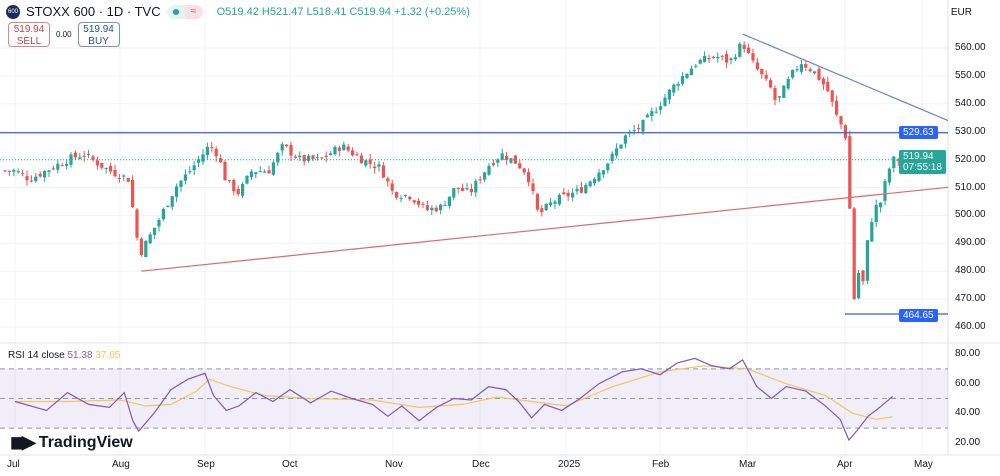  Describe the element at coordinates (922, 162) in the screenshot. I see `last-price-tag: 519.94 07:55:18` at that location.